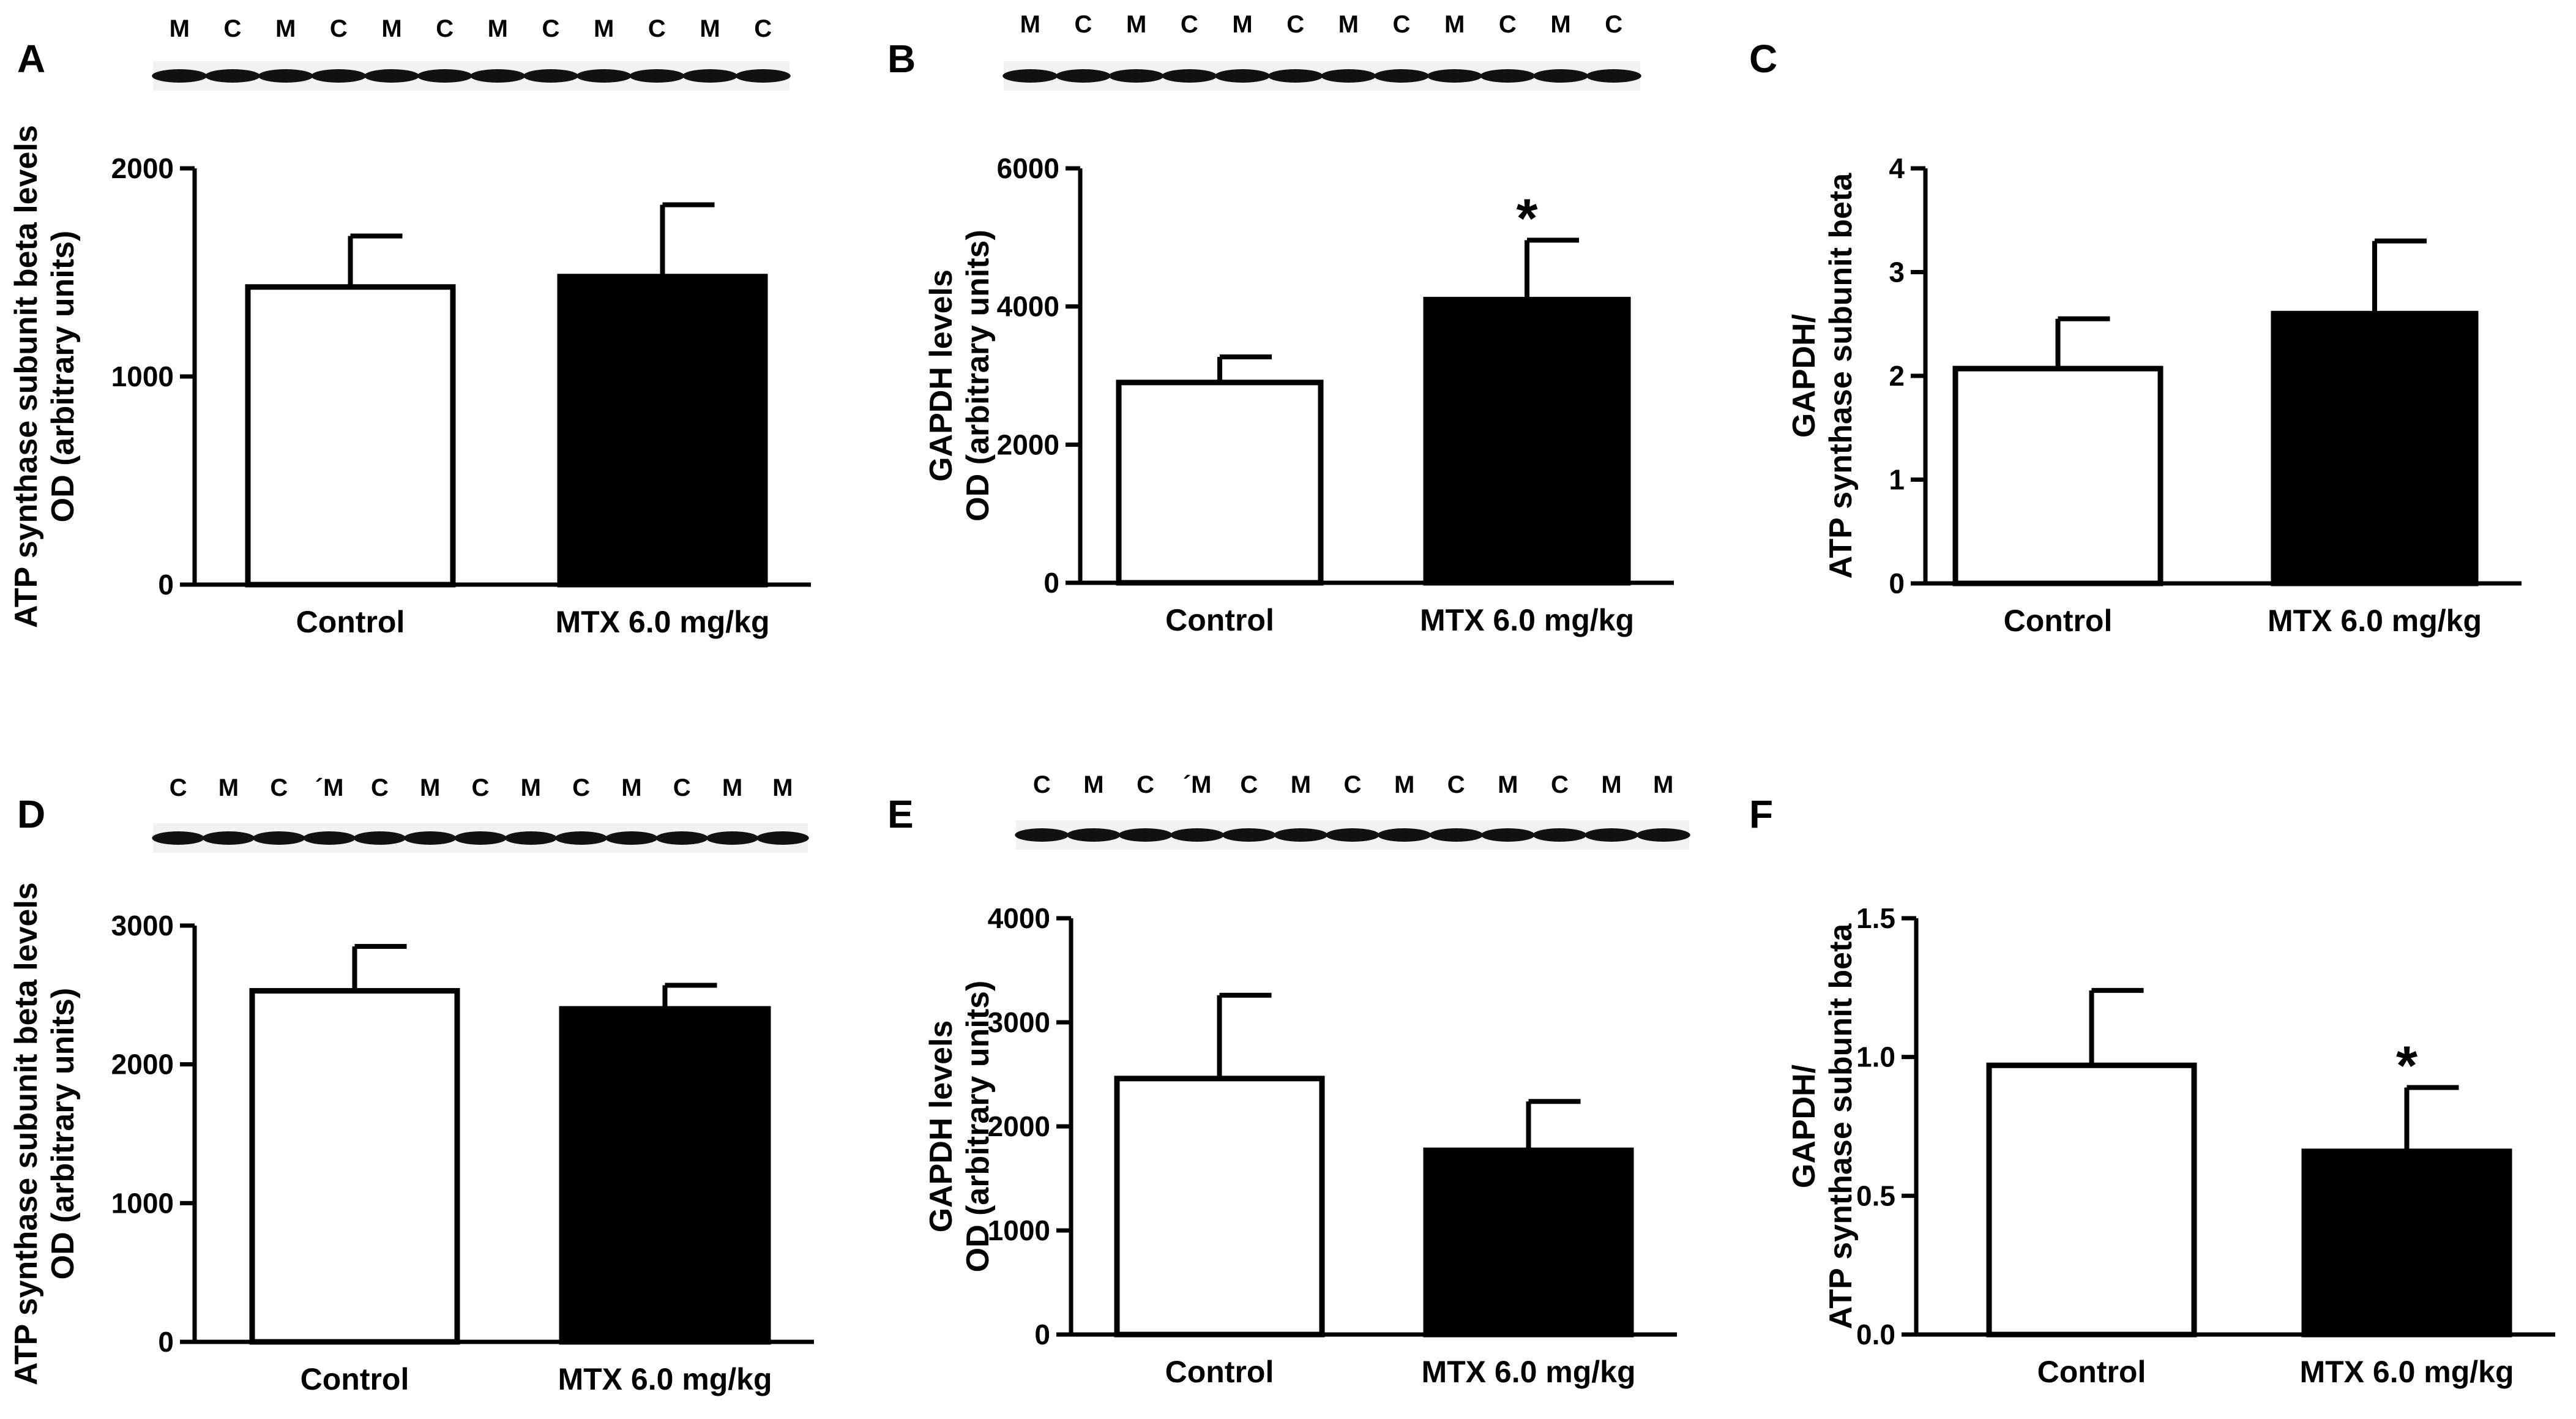 The width and height of the screenshot is (2576, 1419). What do you see at coordinates (26, 376) in the screenshot?
I see `y-axis-label-line: ATP synthase subunit beta levels` at bounding box center [26, 376].